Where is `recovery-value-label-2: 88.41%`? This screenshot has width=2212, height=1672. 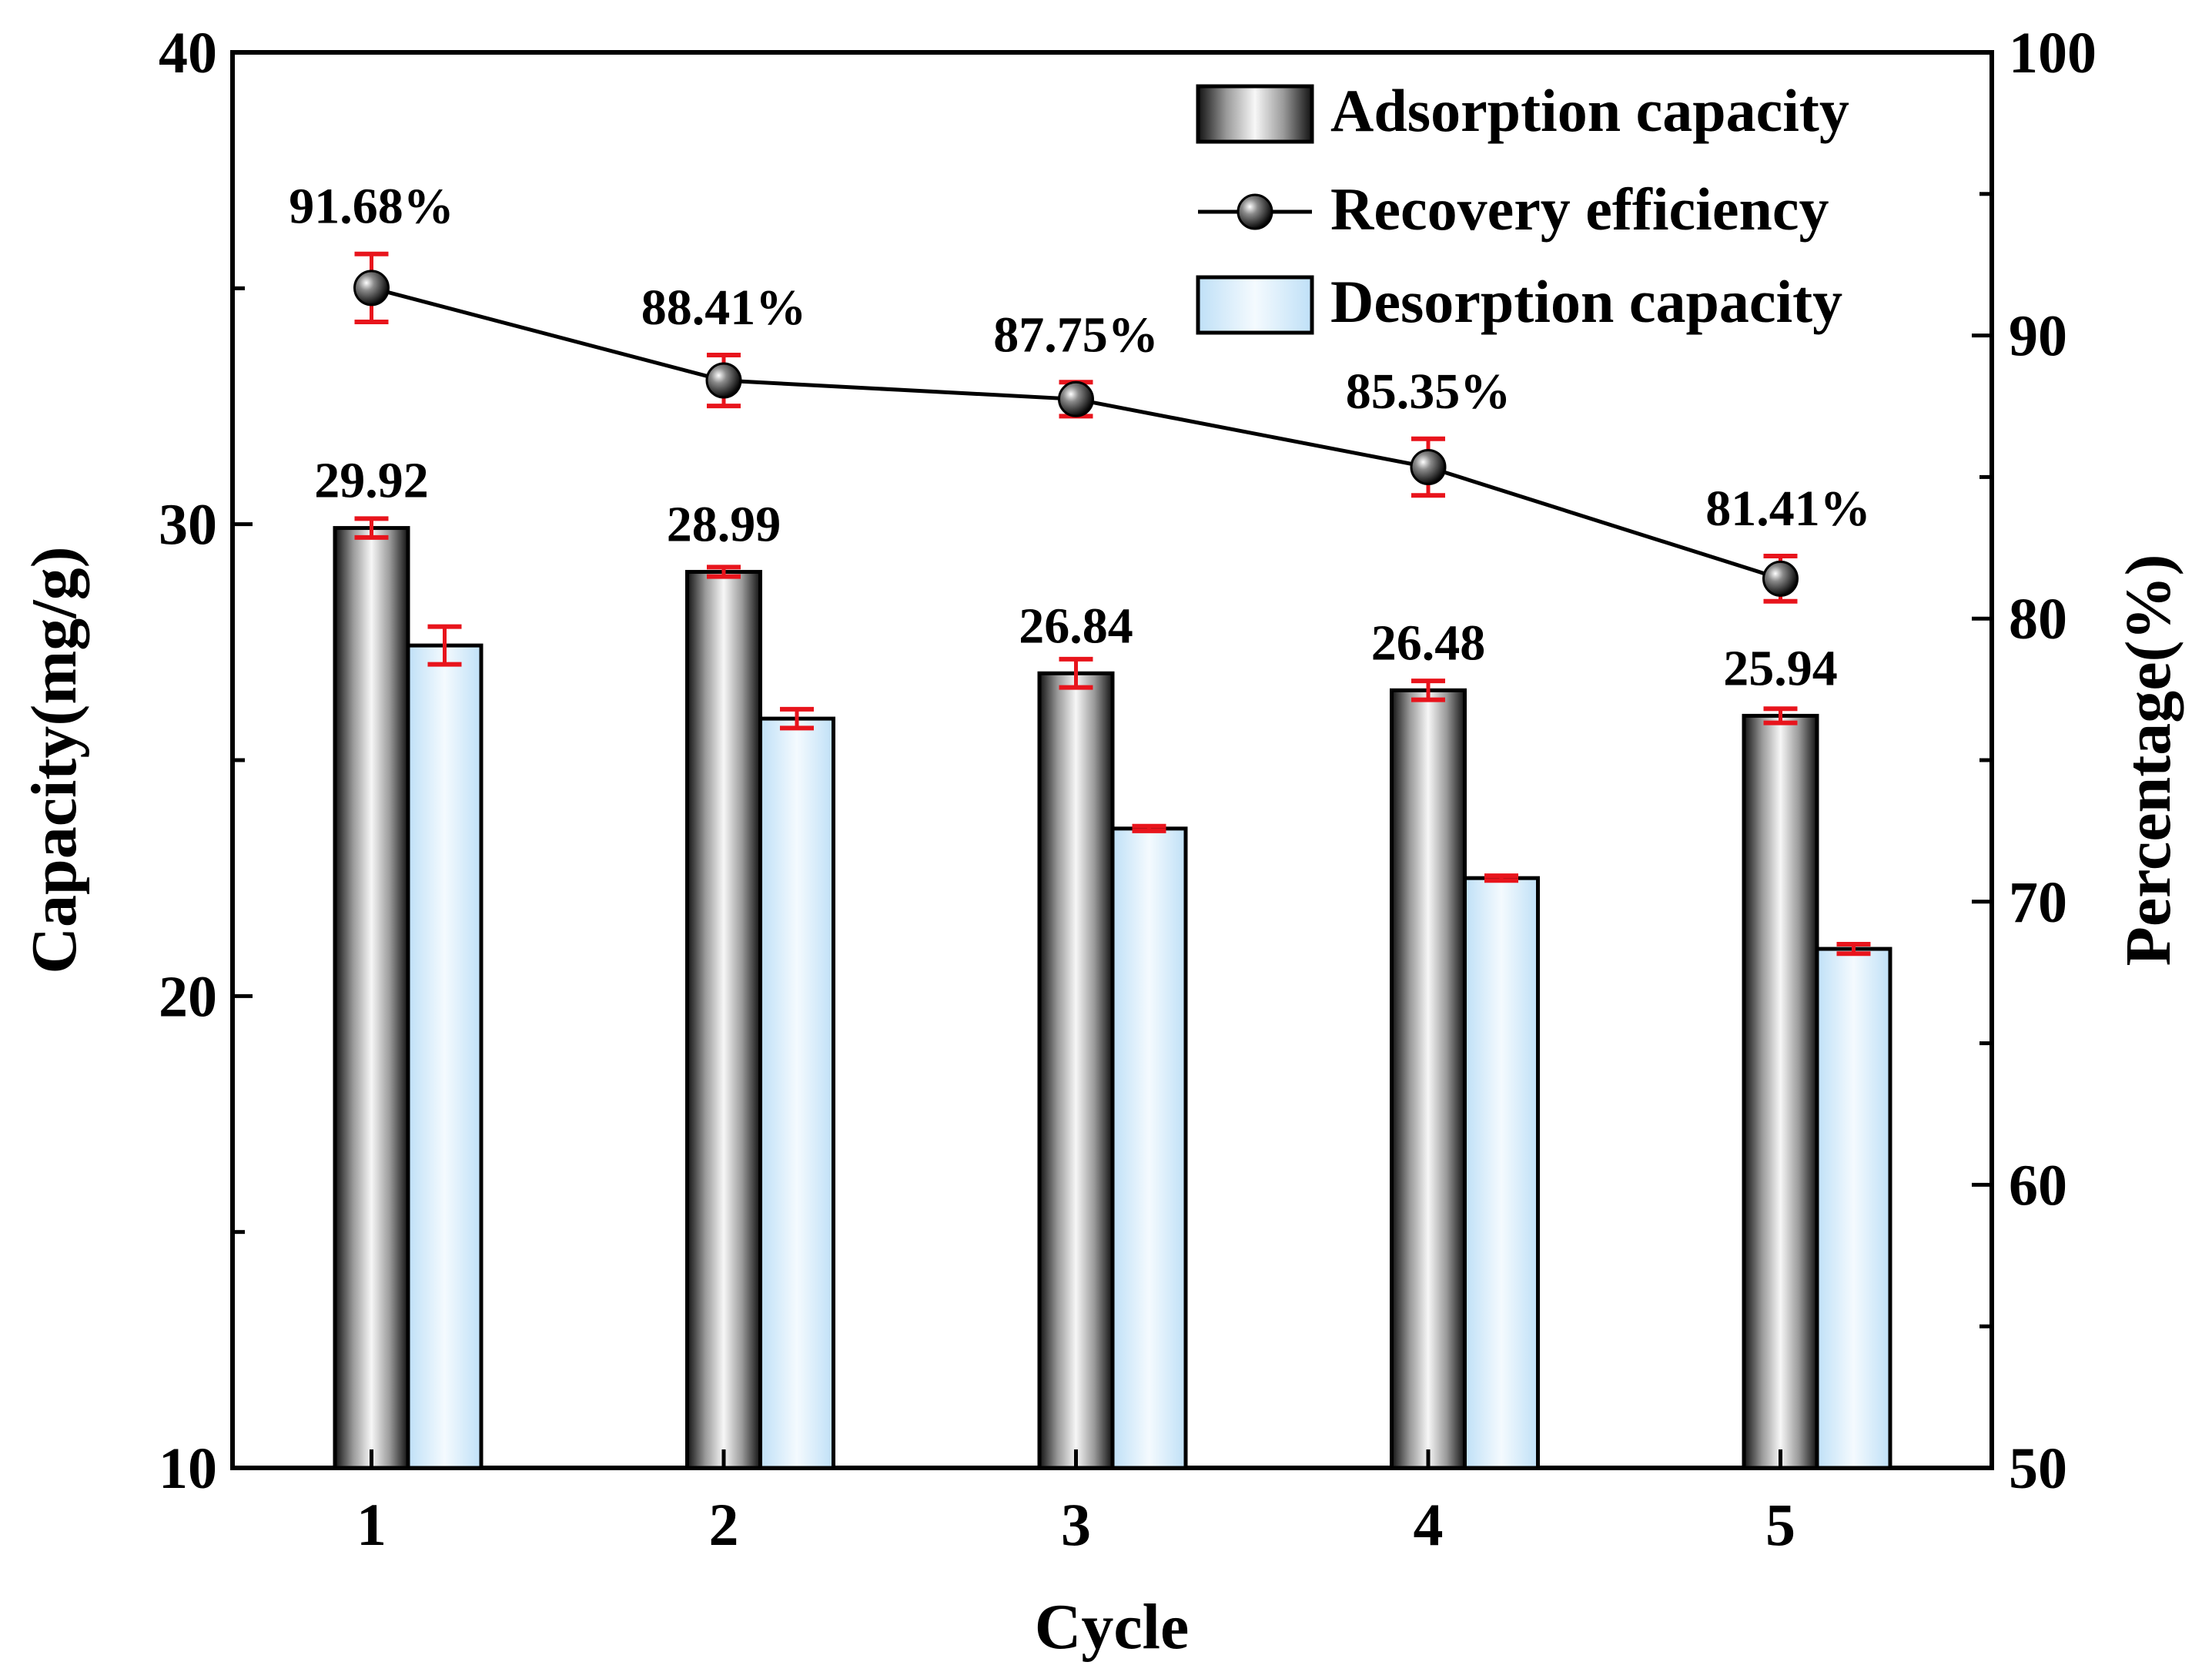 recovery-value-label-2: 88.41% is located at coordinates (724, 308).